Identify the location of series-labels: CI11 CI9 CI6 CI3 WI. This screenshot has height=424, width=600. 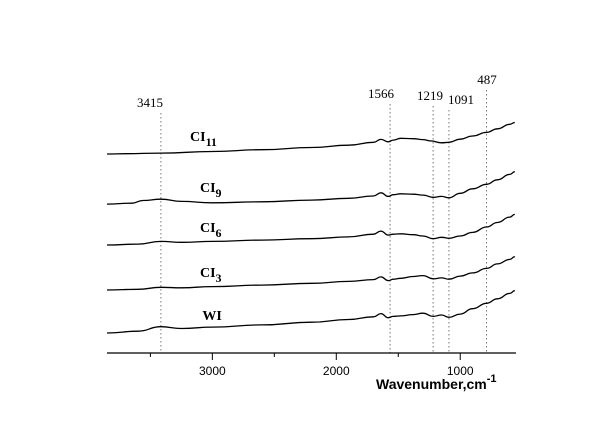
(206, 227).